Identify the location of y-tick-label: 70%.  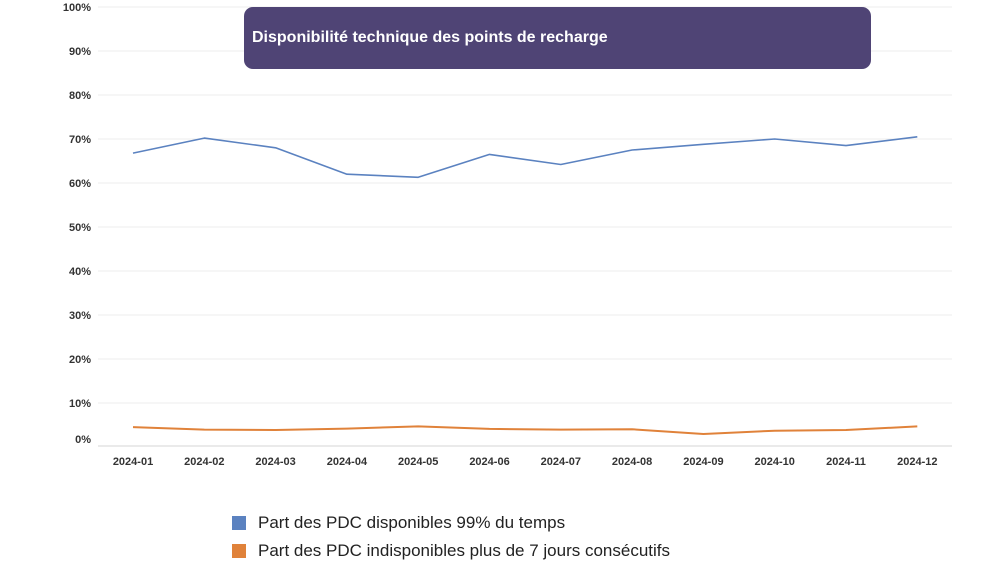
(80, 140).